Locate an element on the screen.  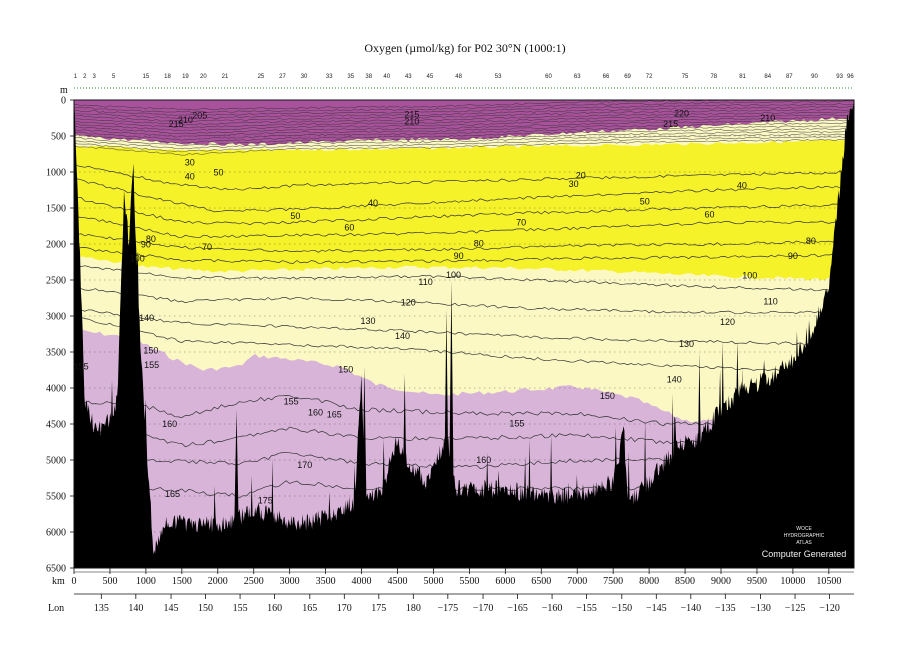
km-tick-label: 7500 is located at coordinates (613, 581).